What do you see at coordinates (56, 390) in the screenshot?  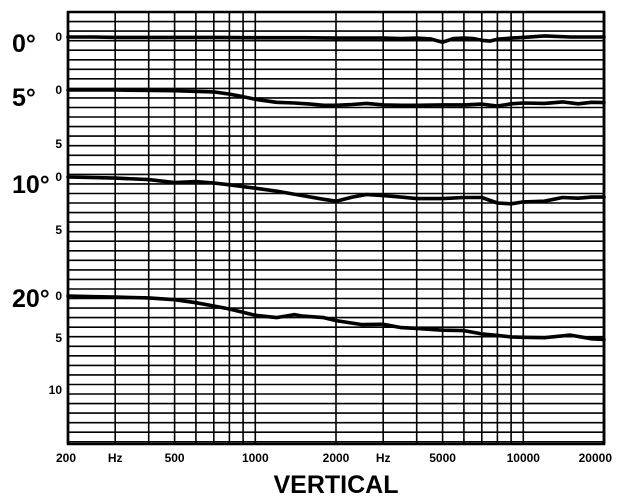 I see `offset-label: 10` at bounding box center [56, 390].